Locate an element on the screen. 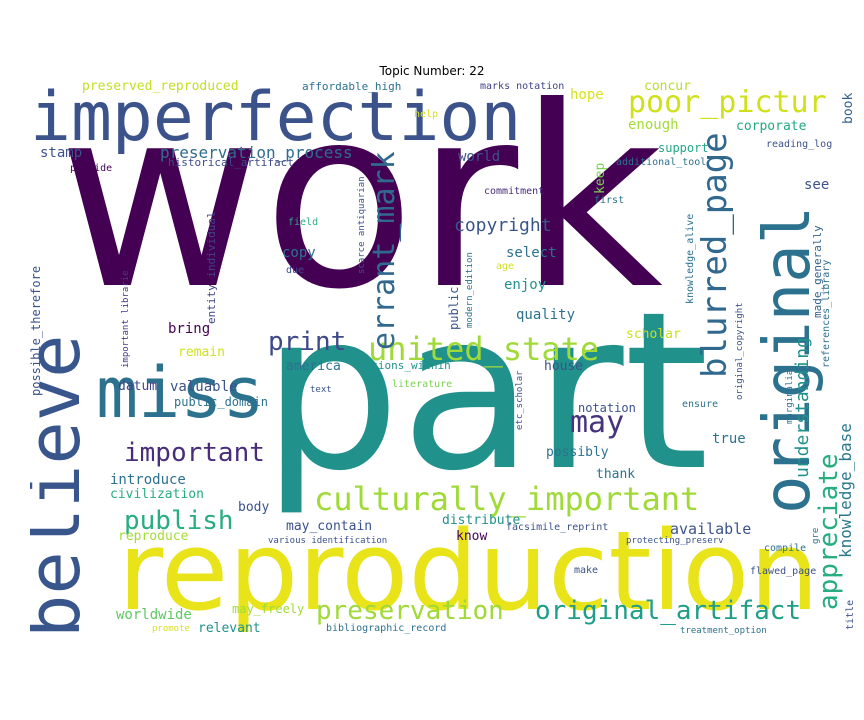  word-hope: hope is located at coordinates (587, 95).